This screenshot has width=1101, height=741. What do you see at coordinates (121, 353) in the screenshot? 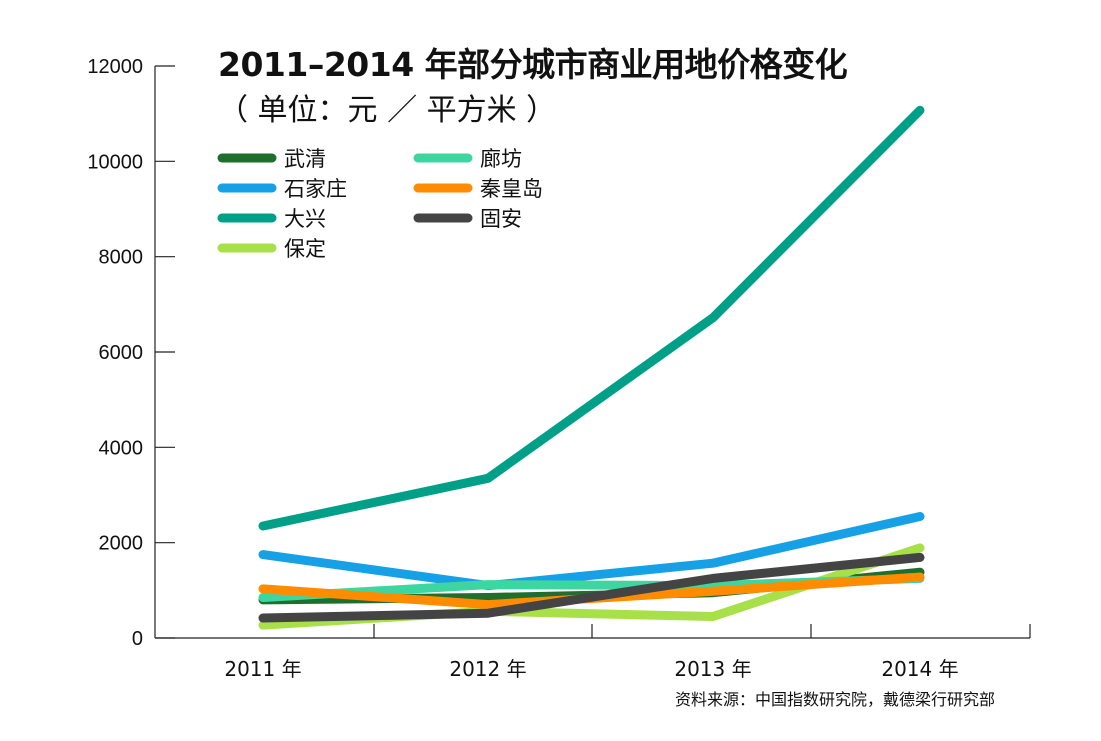
I see `y-tick-label: 6000` at bounding box center [121, 353].